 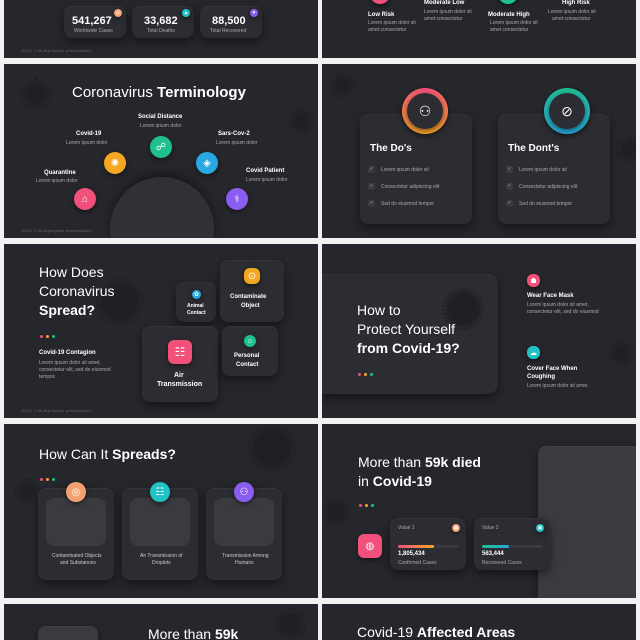 I want to click on value-number-2: 563,444, so click(x=493, y=554).